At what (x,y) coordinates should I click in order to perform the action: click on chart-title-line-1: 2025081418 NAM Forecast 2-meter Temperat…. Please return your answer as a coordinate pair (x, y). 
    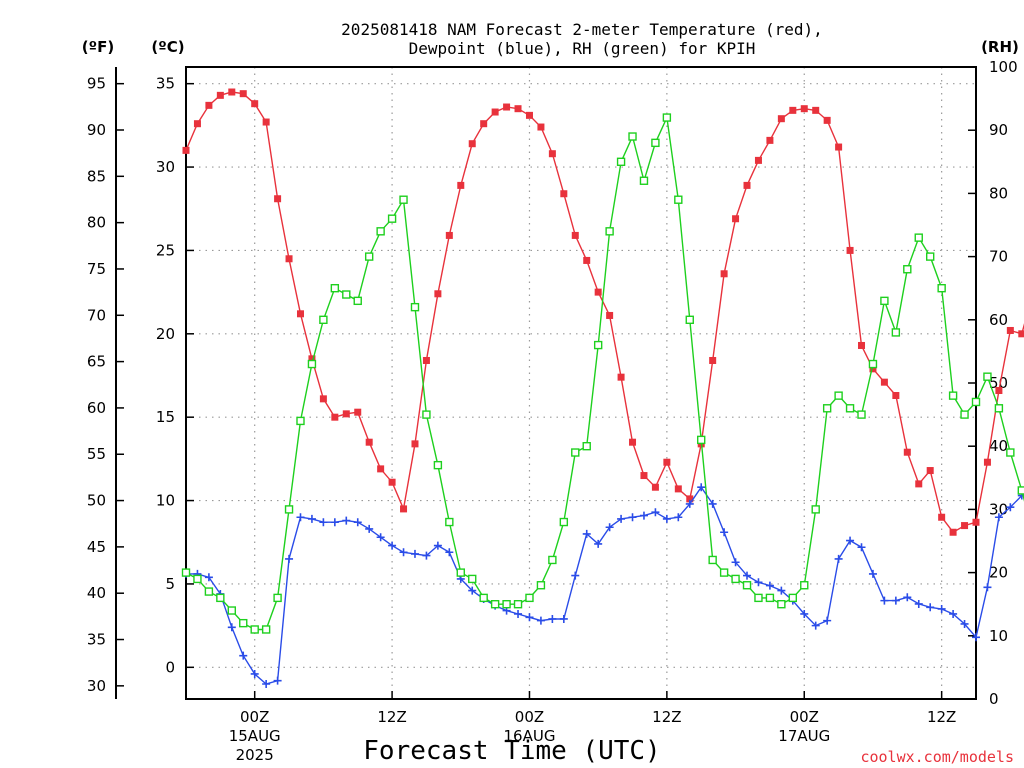
    Looking at the image, I should click on (582, 29).